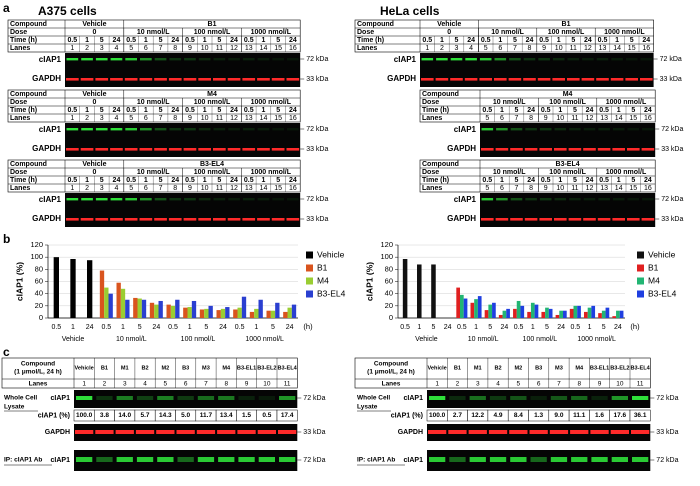  I want to click on legend-label: B3-EL4, so click(662, 293).